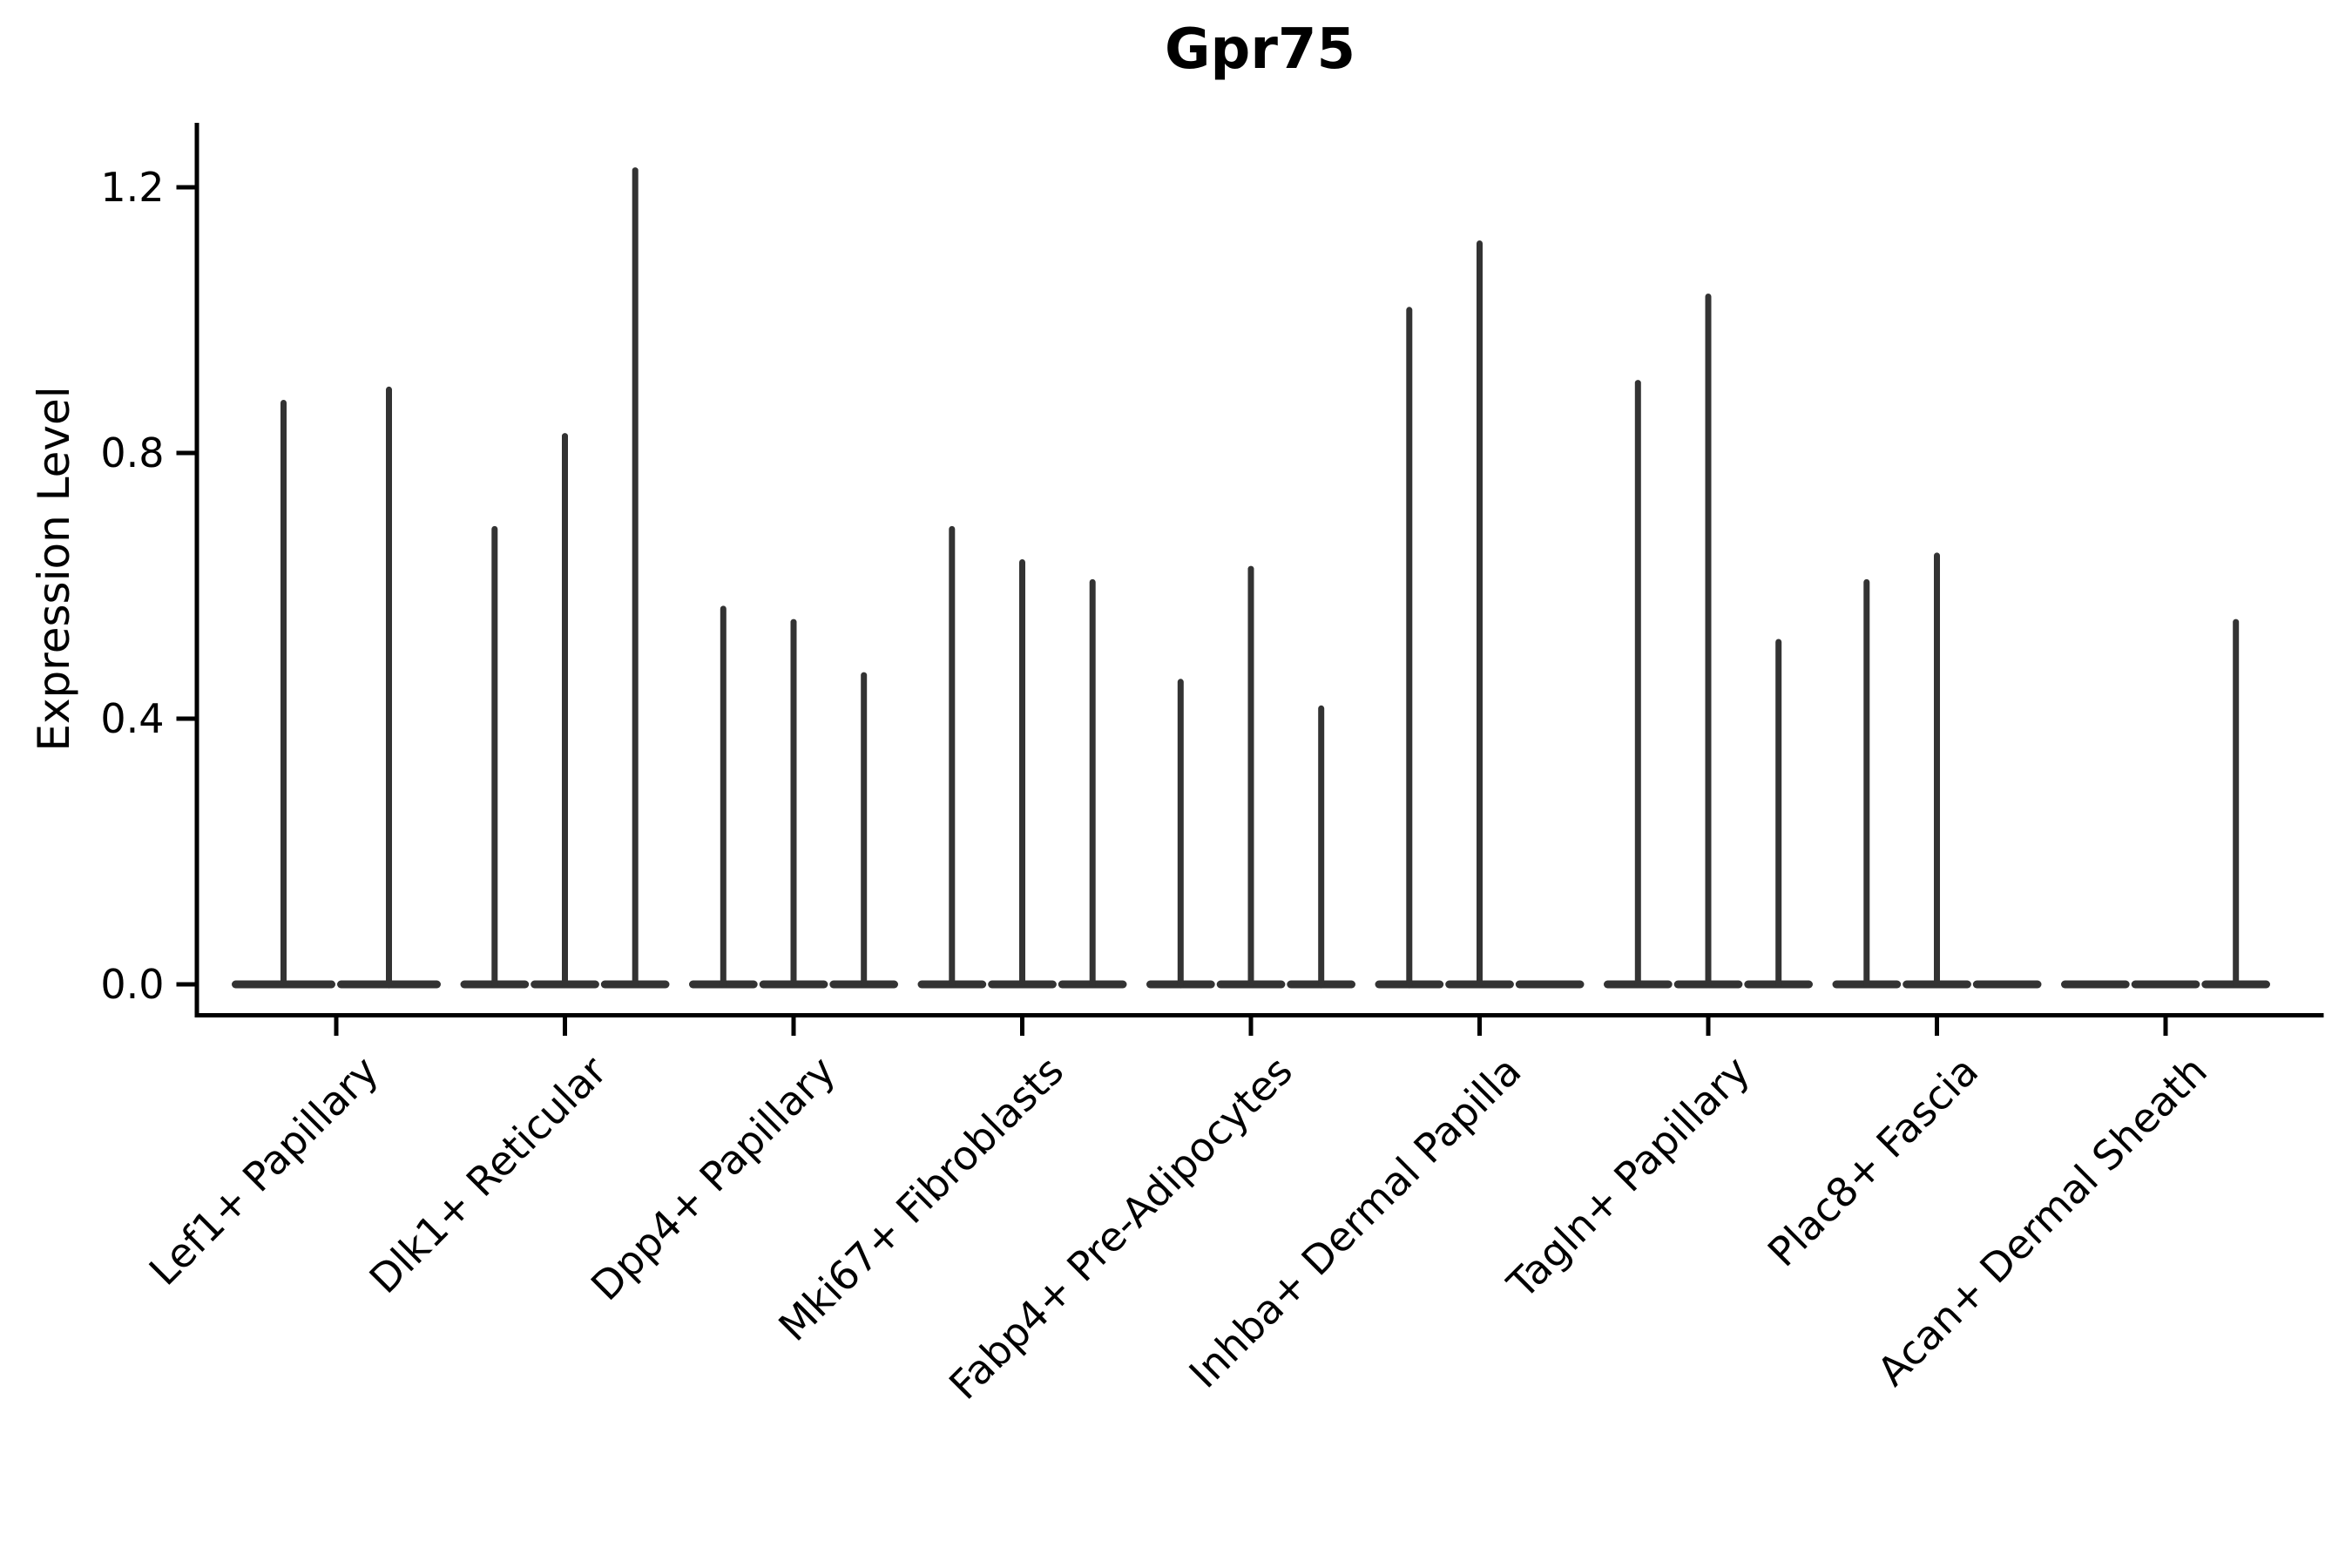 The image size is (2352, 1568). What do you see at coordinates (132, 188) in the screenshot?
I see `y-tick-label: 1.2` at bounding box center [132, 188].